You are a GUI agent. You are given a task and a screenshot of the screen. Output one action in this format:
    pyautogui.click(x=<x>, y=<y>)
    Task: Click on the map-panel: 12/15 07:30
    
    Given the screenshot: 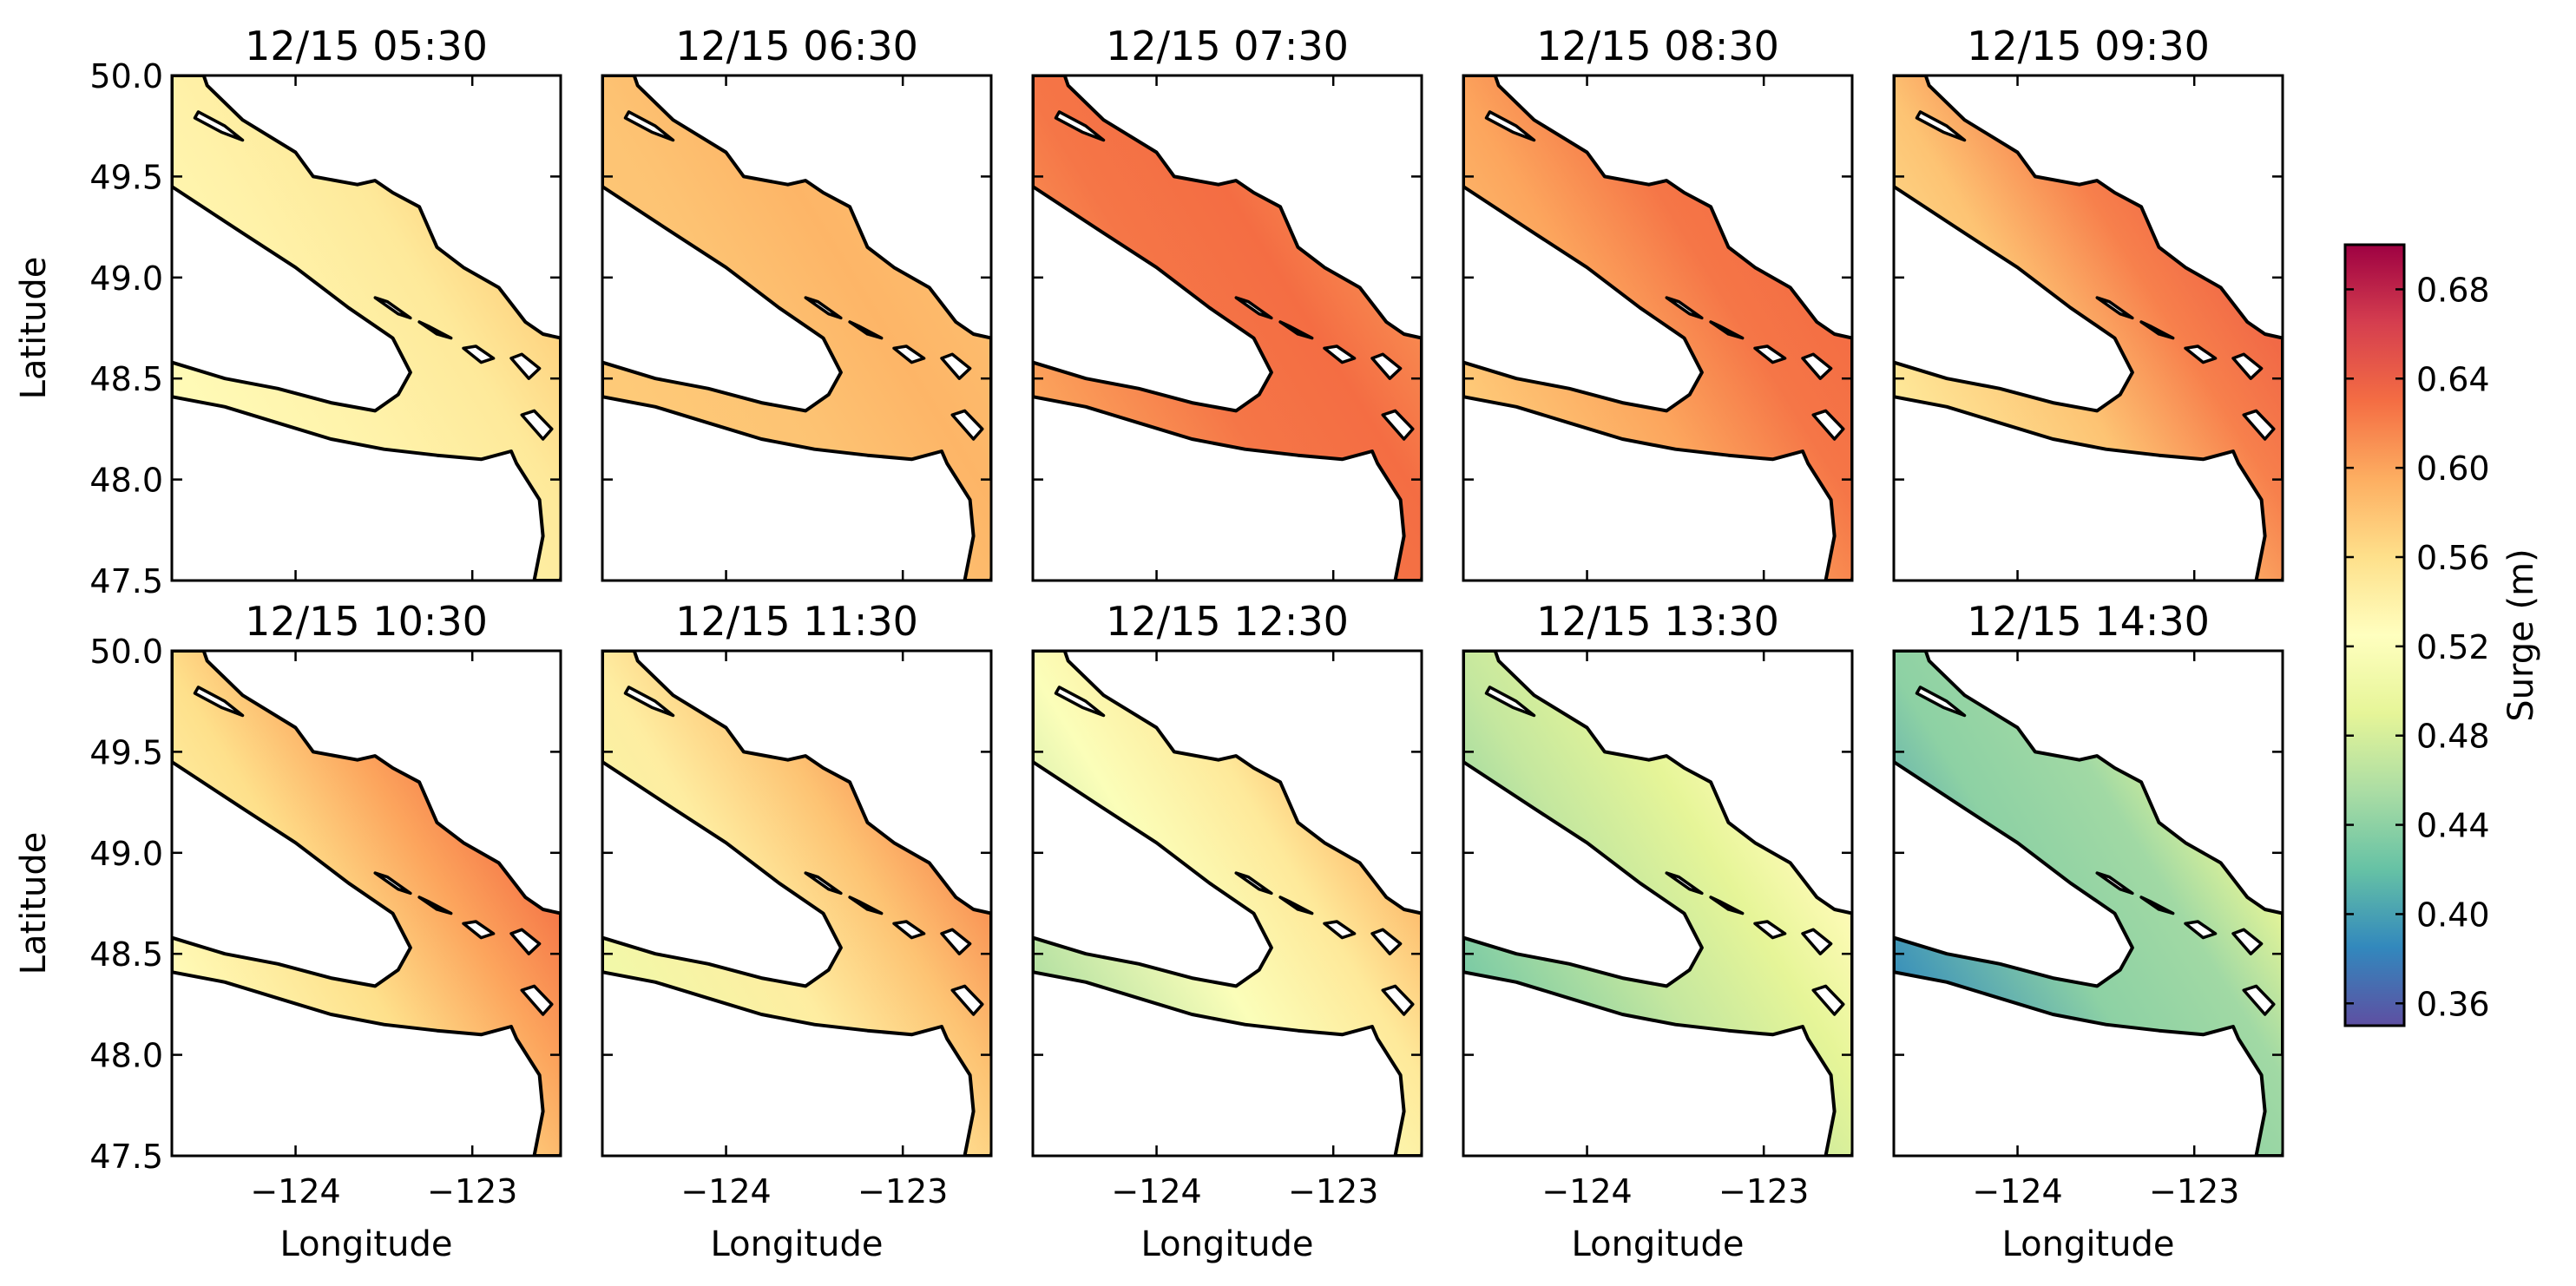 What is the action you would take?
    pyautogui.click(x=1227, y=302)
    